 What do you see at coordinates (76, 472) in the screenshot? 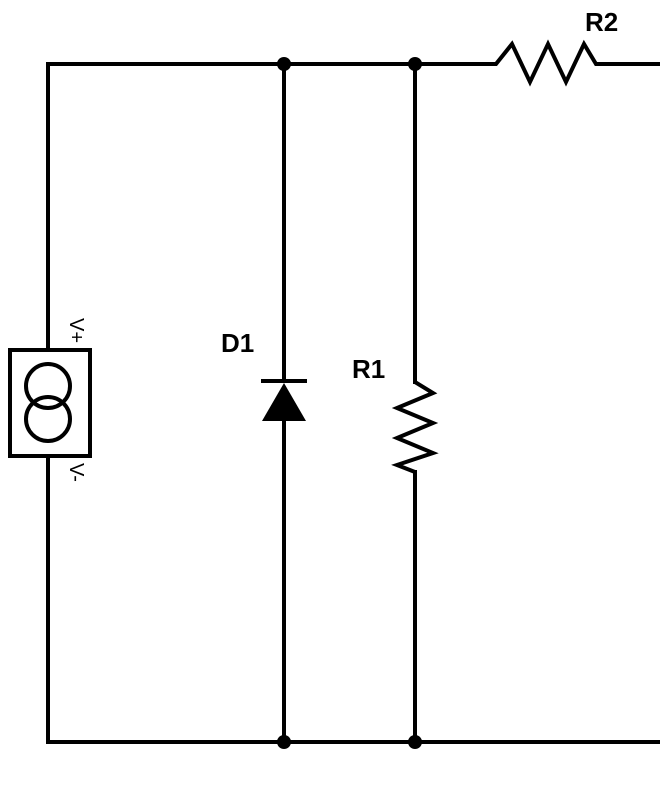
I see `source-minus-label: V-` at bounding box center [76, 472].